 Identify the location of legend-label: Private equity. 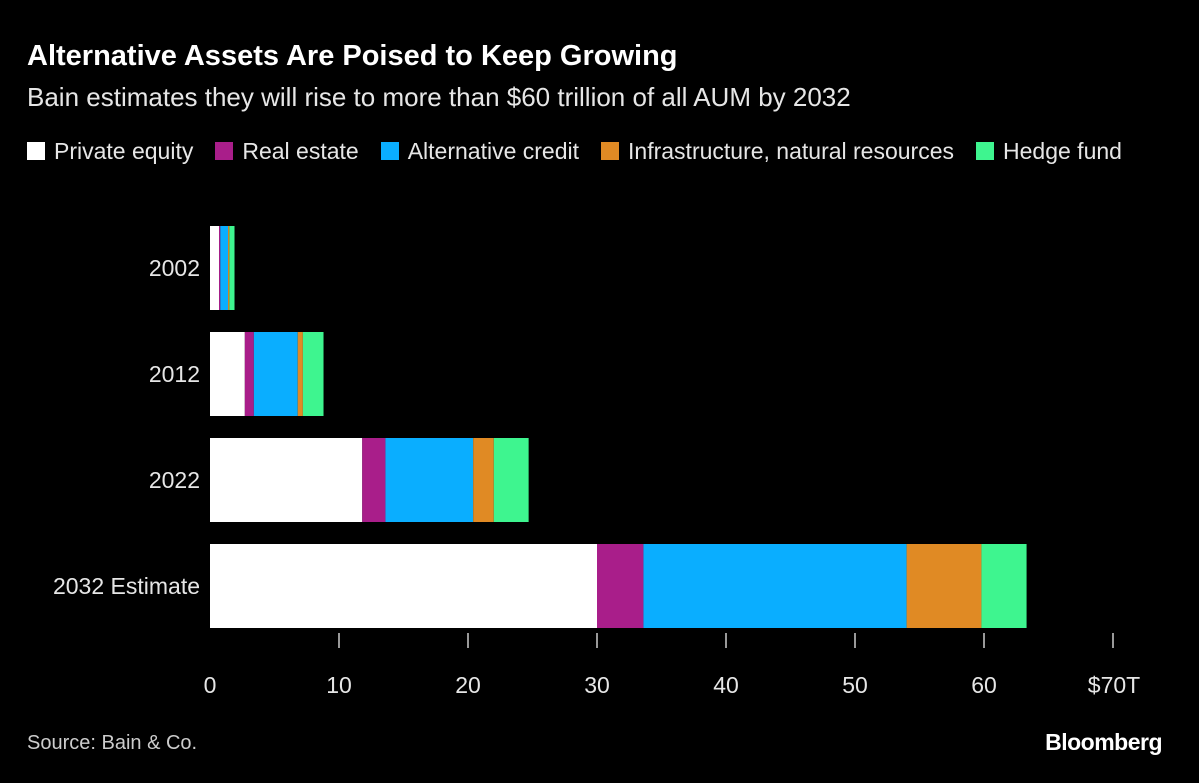
(124, 150).